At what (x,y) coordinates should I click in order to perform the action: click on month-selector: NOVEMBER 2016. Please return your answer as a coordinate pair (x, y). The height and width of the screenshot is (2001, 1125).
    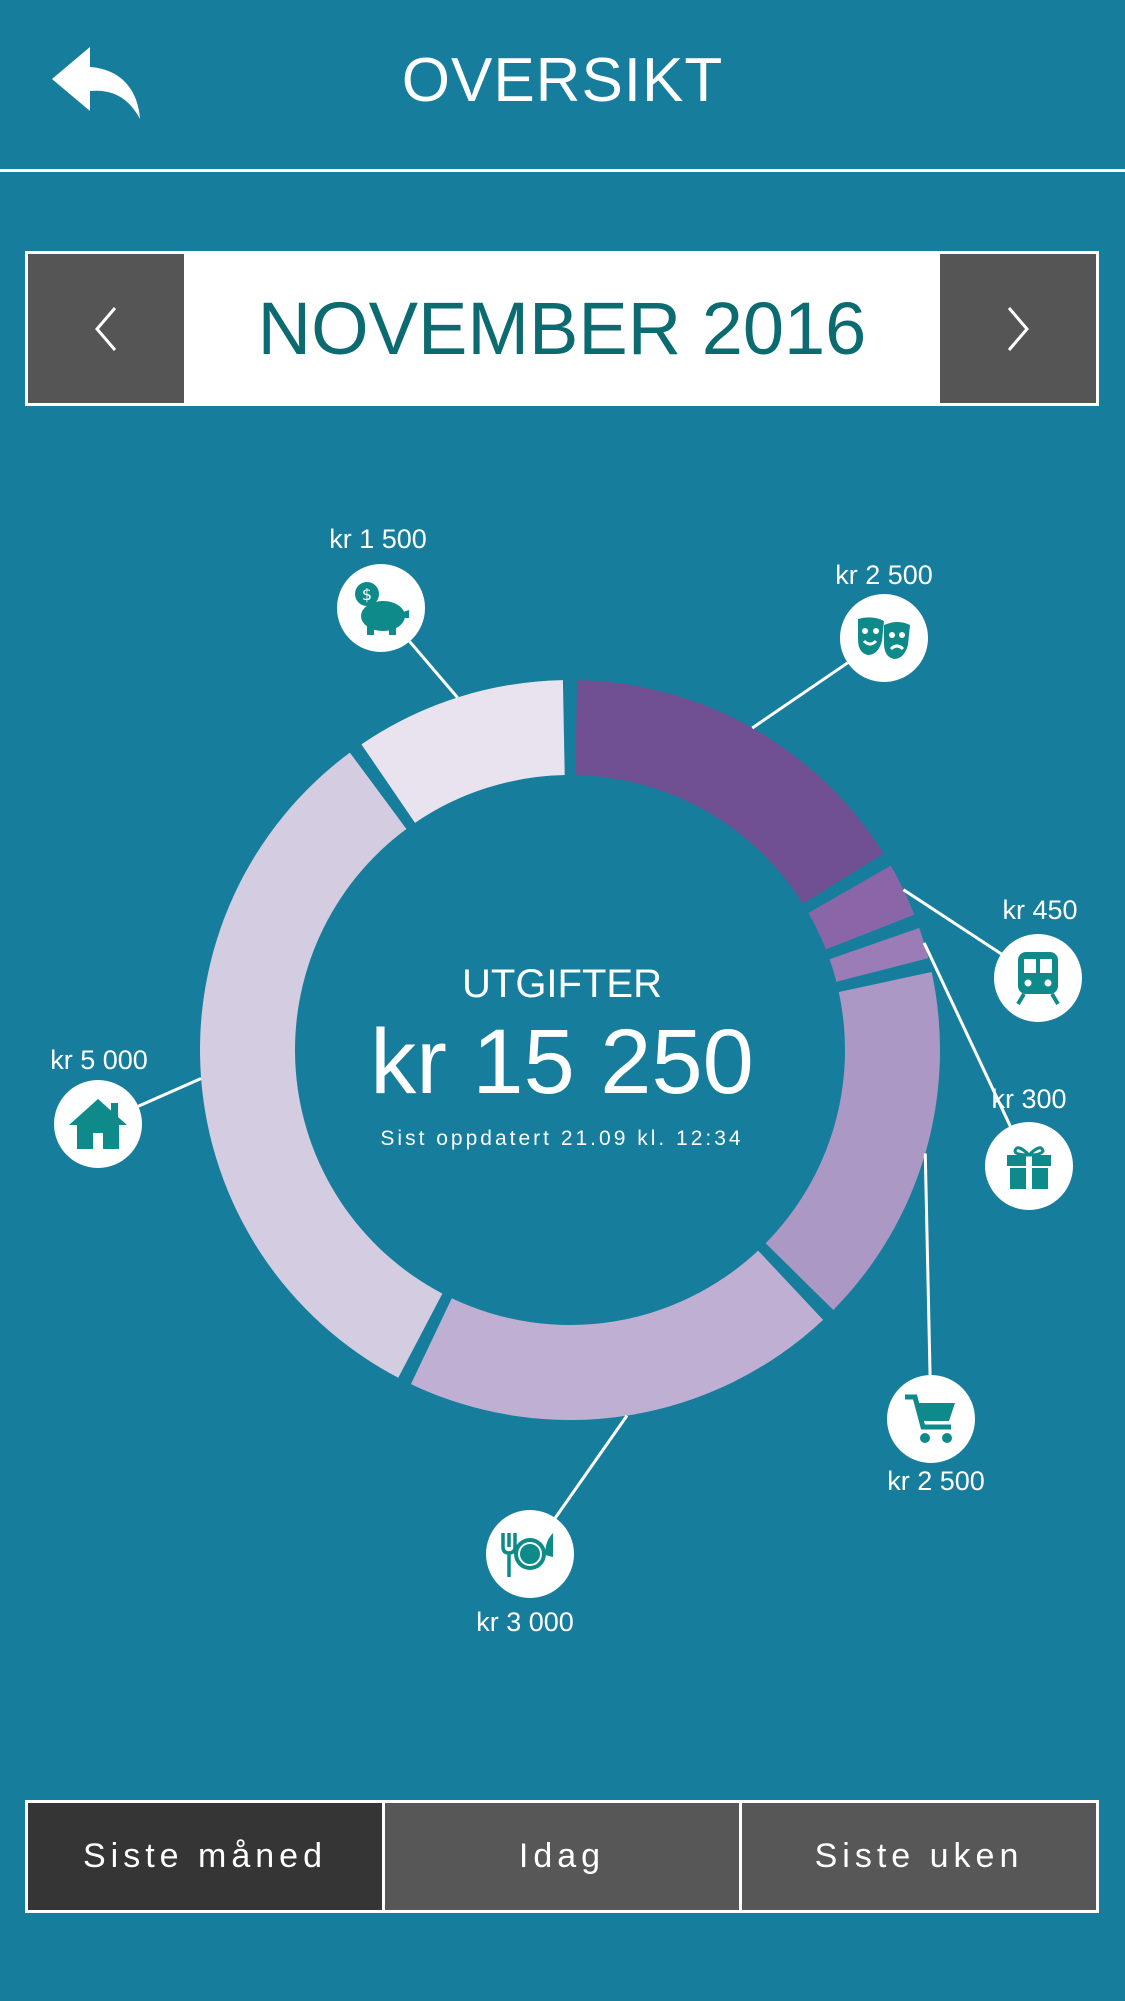
    Looking at the image, I should click on (562, 328).